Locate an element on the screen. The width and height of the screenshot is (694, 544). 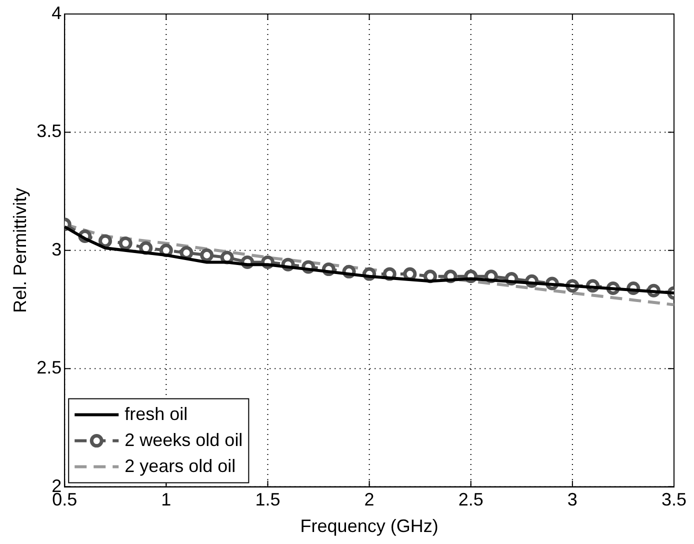
y-tick-label: 3 is located at coordinates (57, 249).